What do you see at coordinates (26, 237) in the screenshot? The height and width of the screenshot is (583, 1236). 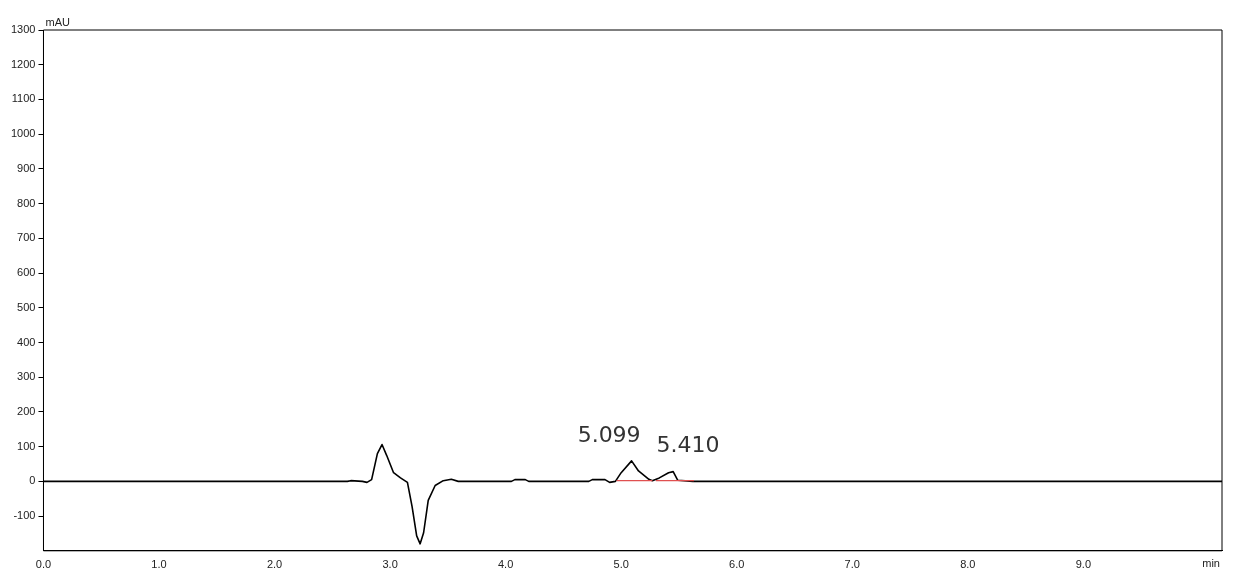 I see `y-tick-label: 700` at bounding box center [26, 237].